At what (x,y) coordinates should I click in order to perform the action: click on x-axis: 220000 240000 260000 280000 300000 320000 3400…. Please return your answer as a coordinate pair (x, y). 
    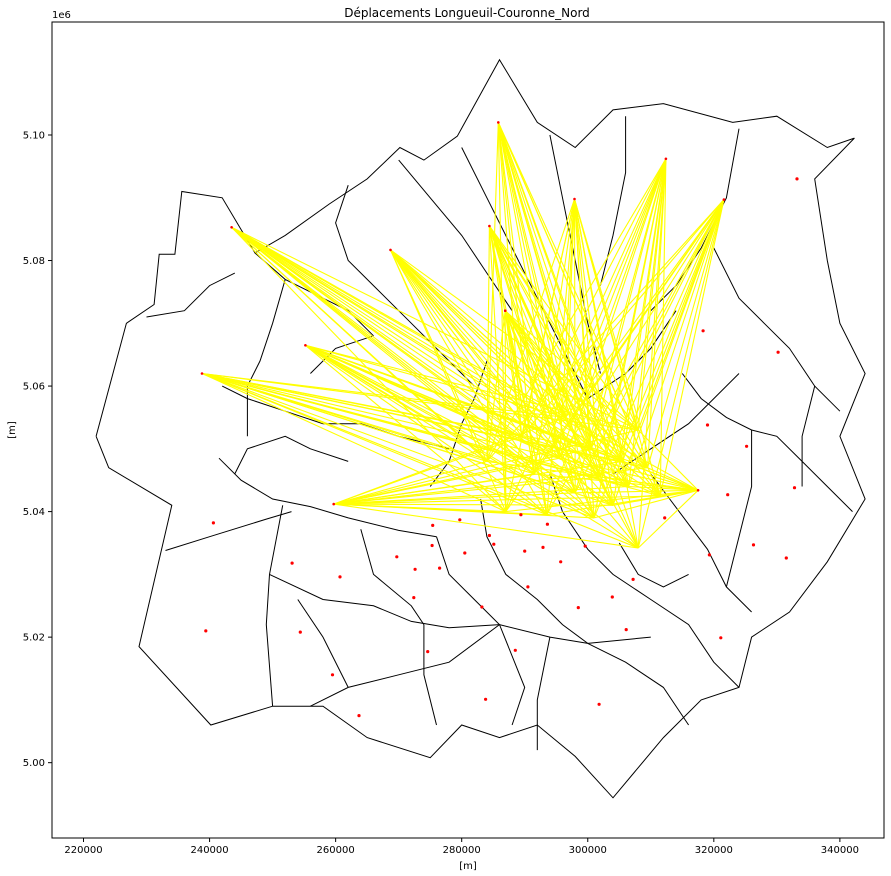
    Looking at the image, I should click on (461, 847).